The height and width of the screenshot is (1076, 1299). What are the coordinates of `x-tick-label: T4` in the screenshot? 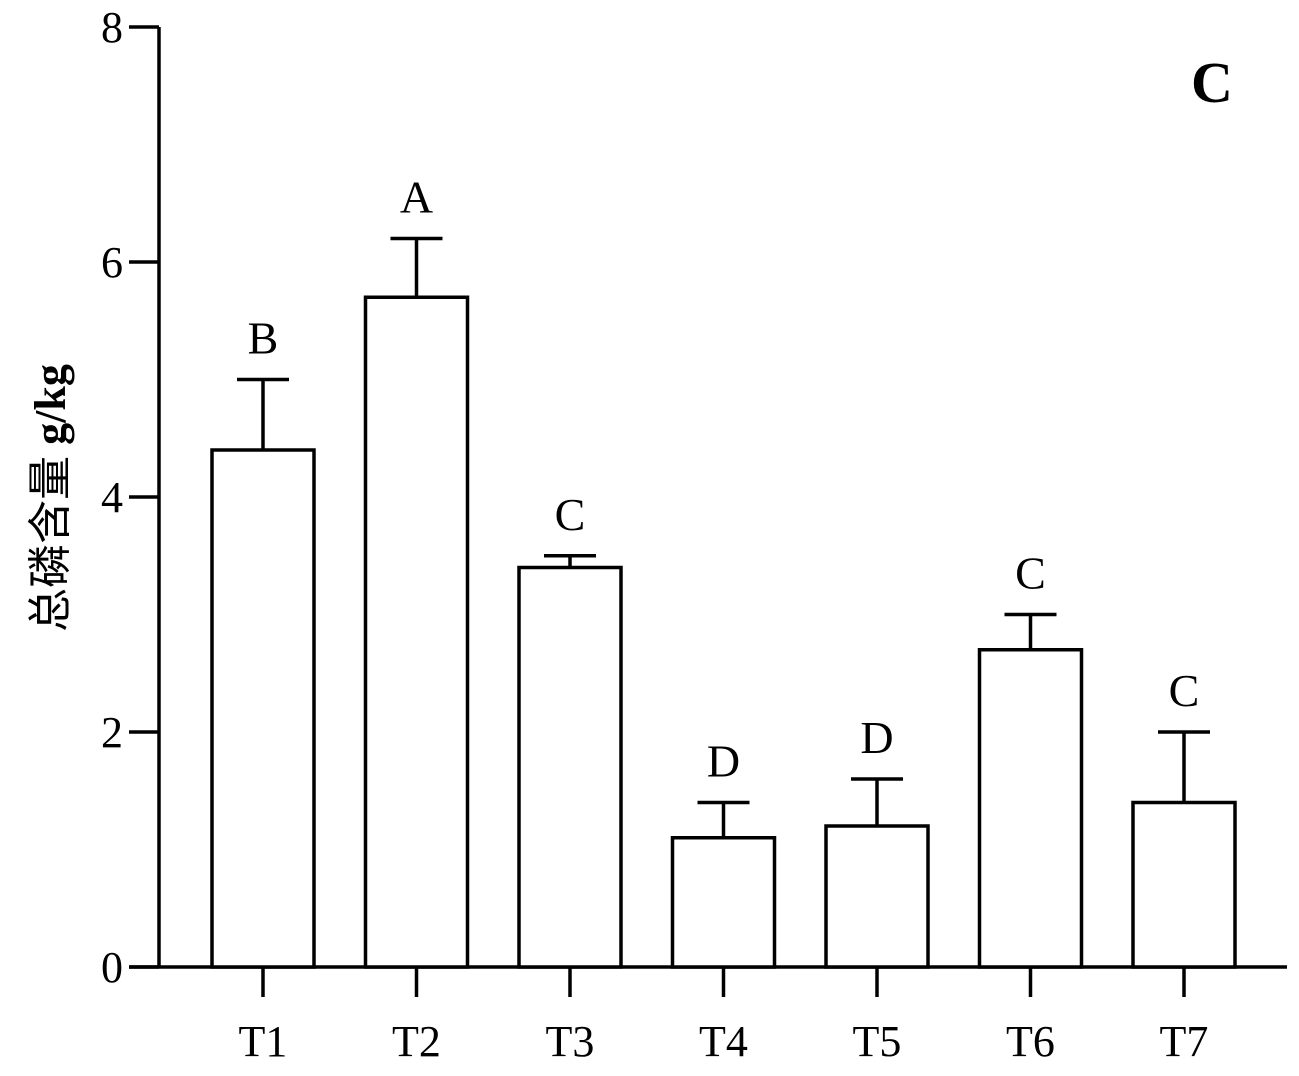 It's located at (723, 1041).